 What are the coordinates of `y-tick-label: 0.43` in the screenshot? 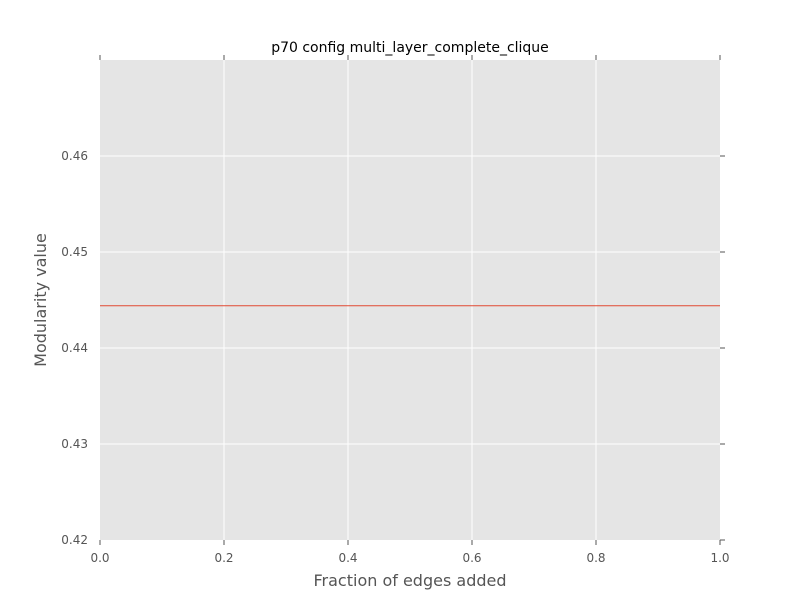 It's located at (74, 444).